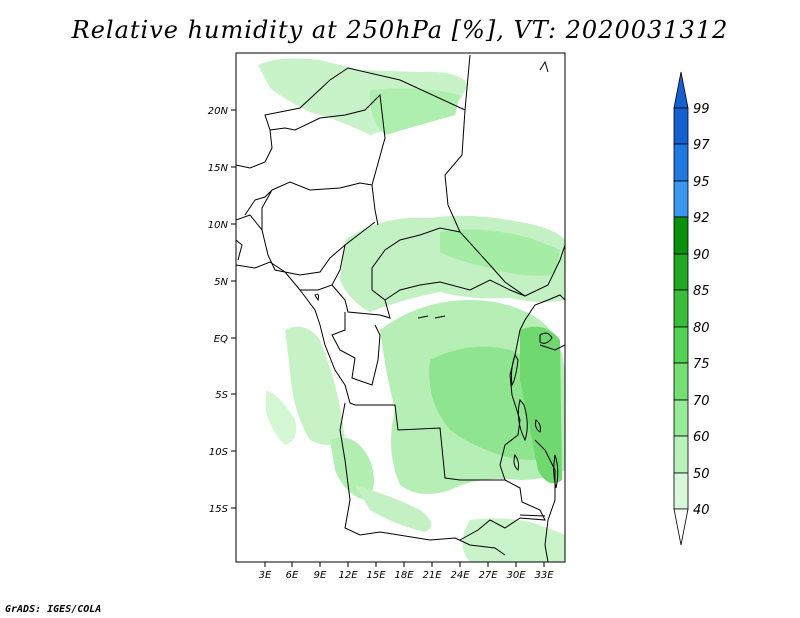 This screenshot has height=618, width=800. What do you see at coordinates (320, 575) in the screenshot?
I see `lon-label-9e: 9E` at bounding box center [320, 575].